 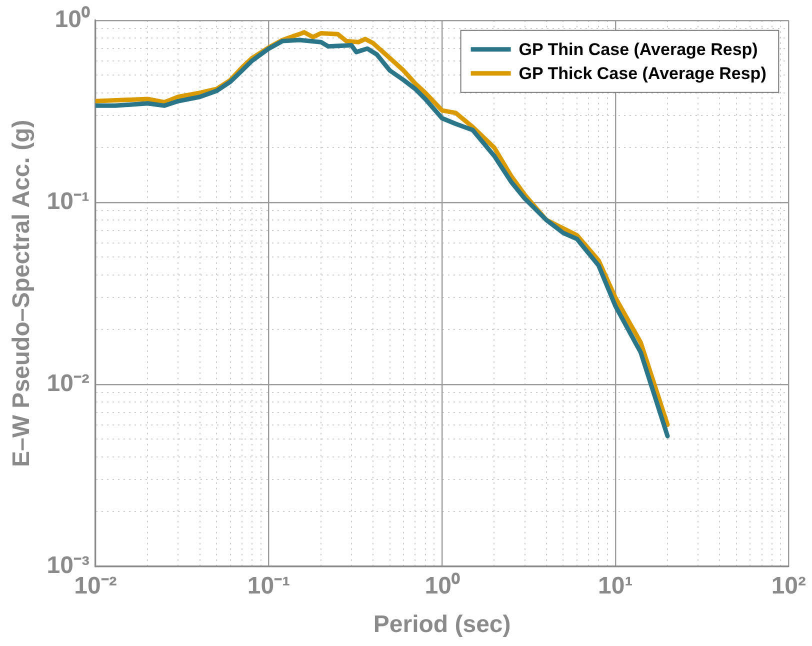 What do you see at coordinates (442, 586) in the screenshot?
I see `x-tick-label: 10⁰` at bounding box center [442, 586].